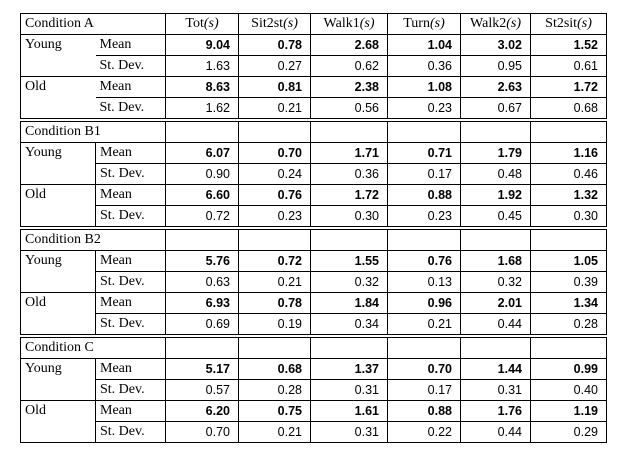 The width and height of the screenshot is (624, 459). Describe the element at coordinates (314, 432) in the screenshot. I see `data-row: St. Dev. 0.70 0.21 0.31 0.22 0.44 0.29` at that location.